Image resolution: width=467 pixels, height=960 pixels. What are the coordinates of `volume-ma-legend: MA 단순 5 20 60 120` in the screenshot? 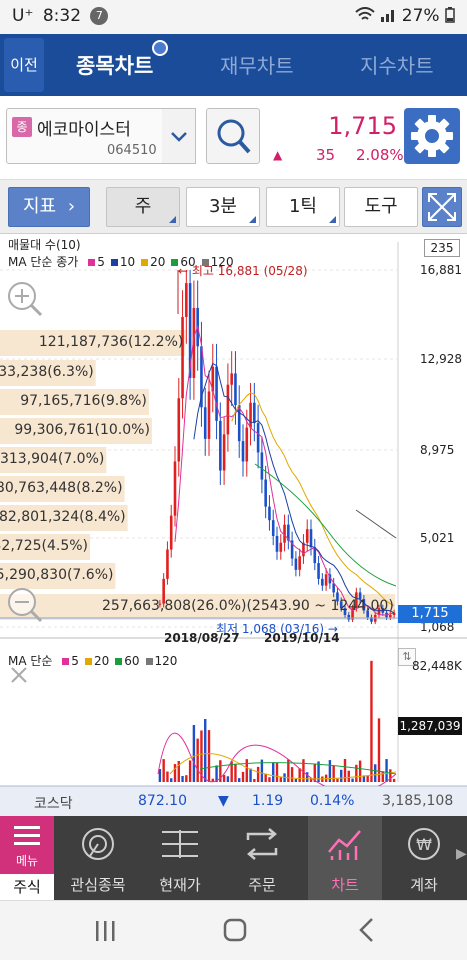 It's located at (92, 660).